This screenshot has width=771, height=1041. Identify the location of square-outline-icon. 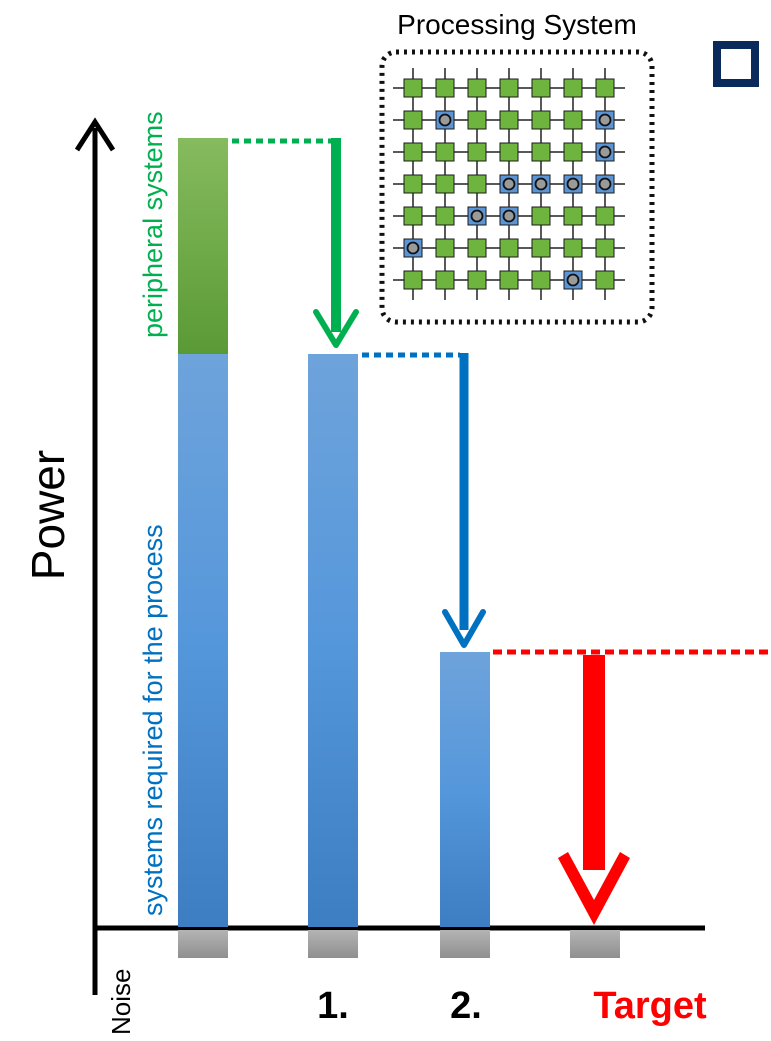
(736, 64).